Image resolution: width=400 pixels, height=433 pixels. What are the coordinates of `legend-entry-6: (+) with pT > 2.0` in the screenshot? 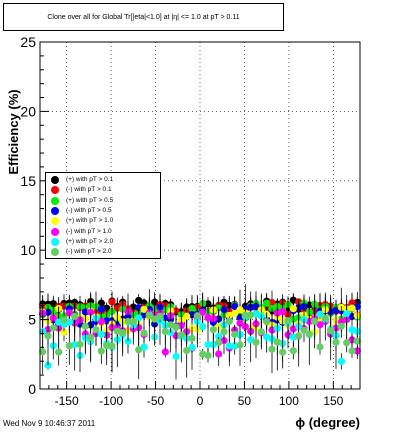 It's located at (103, 242).